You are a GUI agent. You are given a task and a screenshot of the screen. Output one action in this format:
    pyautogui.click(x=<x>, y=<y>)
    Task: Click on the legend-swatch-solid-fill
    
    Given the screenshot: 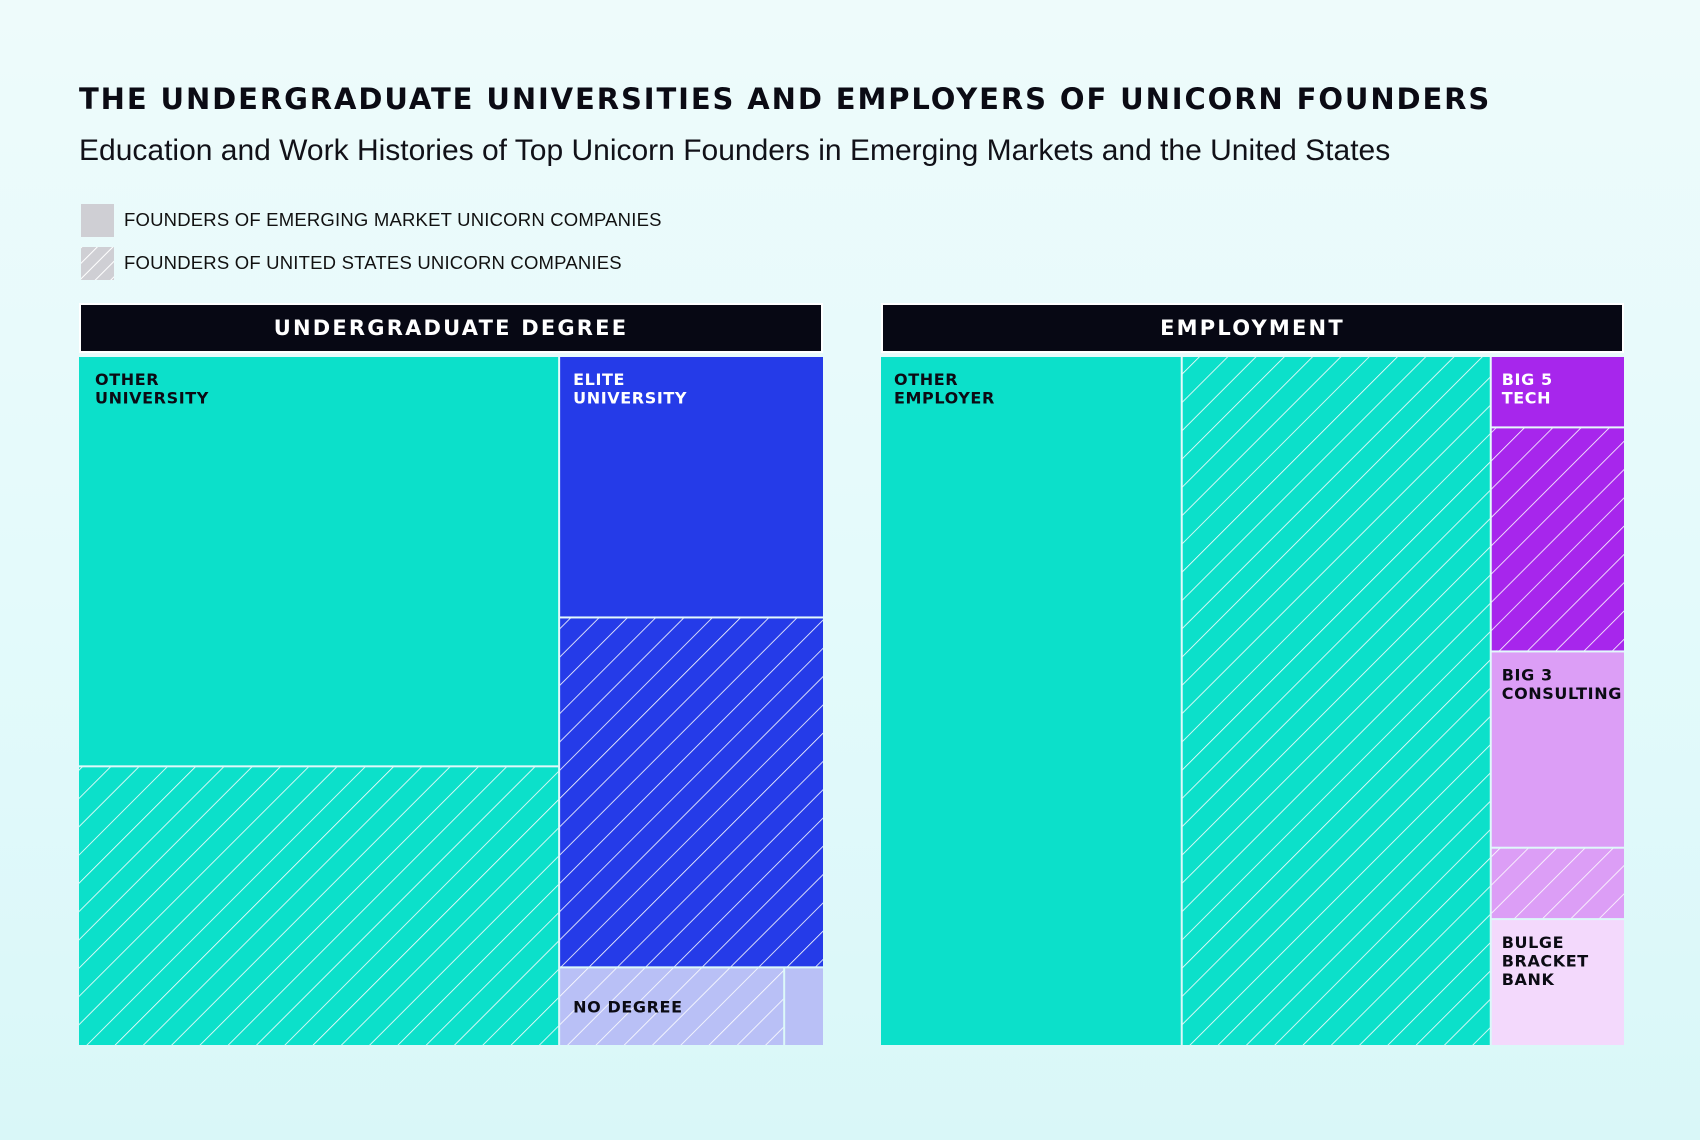 What is the action you would take?
    pyautogui.click(x=97, y=220)
    